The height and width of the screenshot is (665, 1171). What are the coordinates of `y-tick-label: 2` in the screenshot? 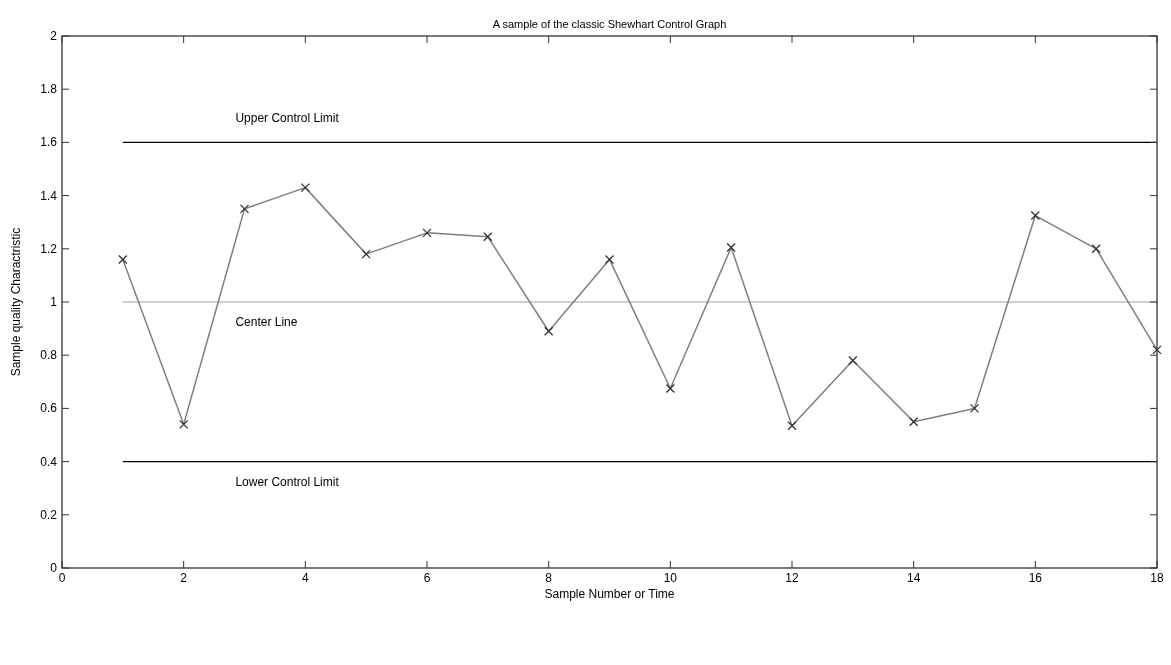 It's located at (54, 36).